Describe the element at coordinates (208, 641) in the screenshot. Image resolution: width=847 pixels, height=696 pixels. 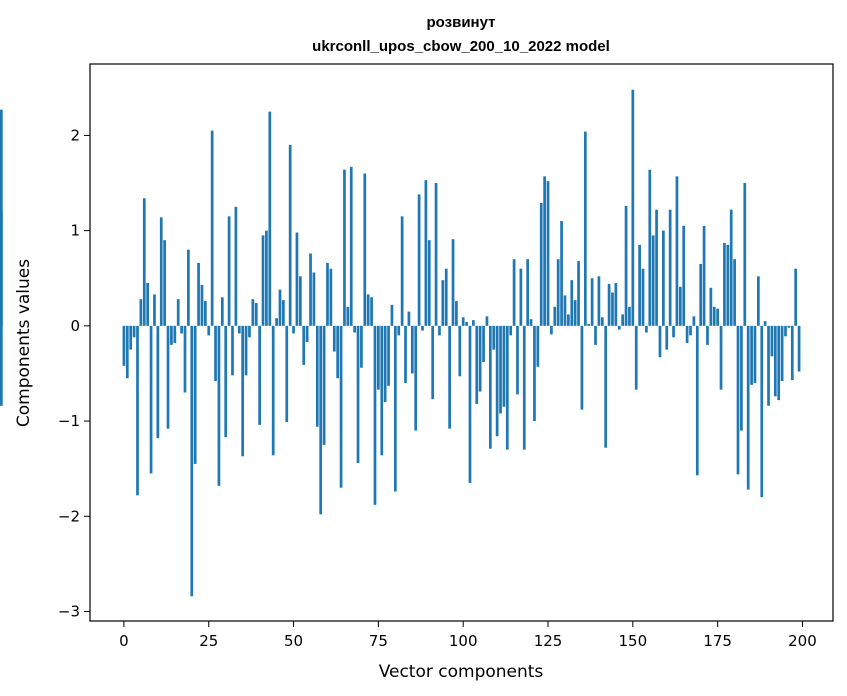
I see `x-tick-label: 25` at that location.